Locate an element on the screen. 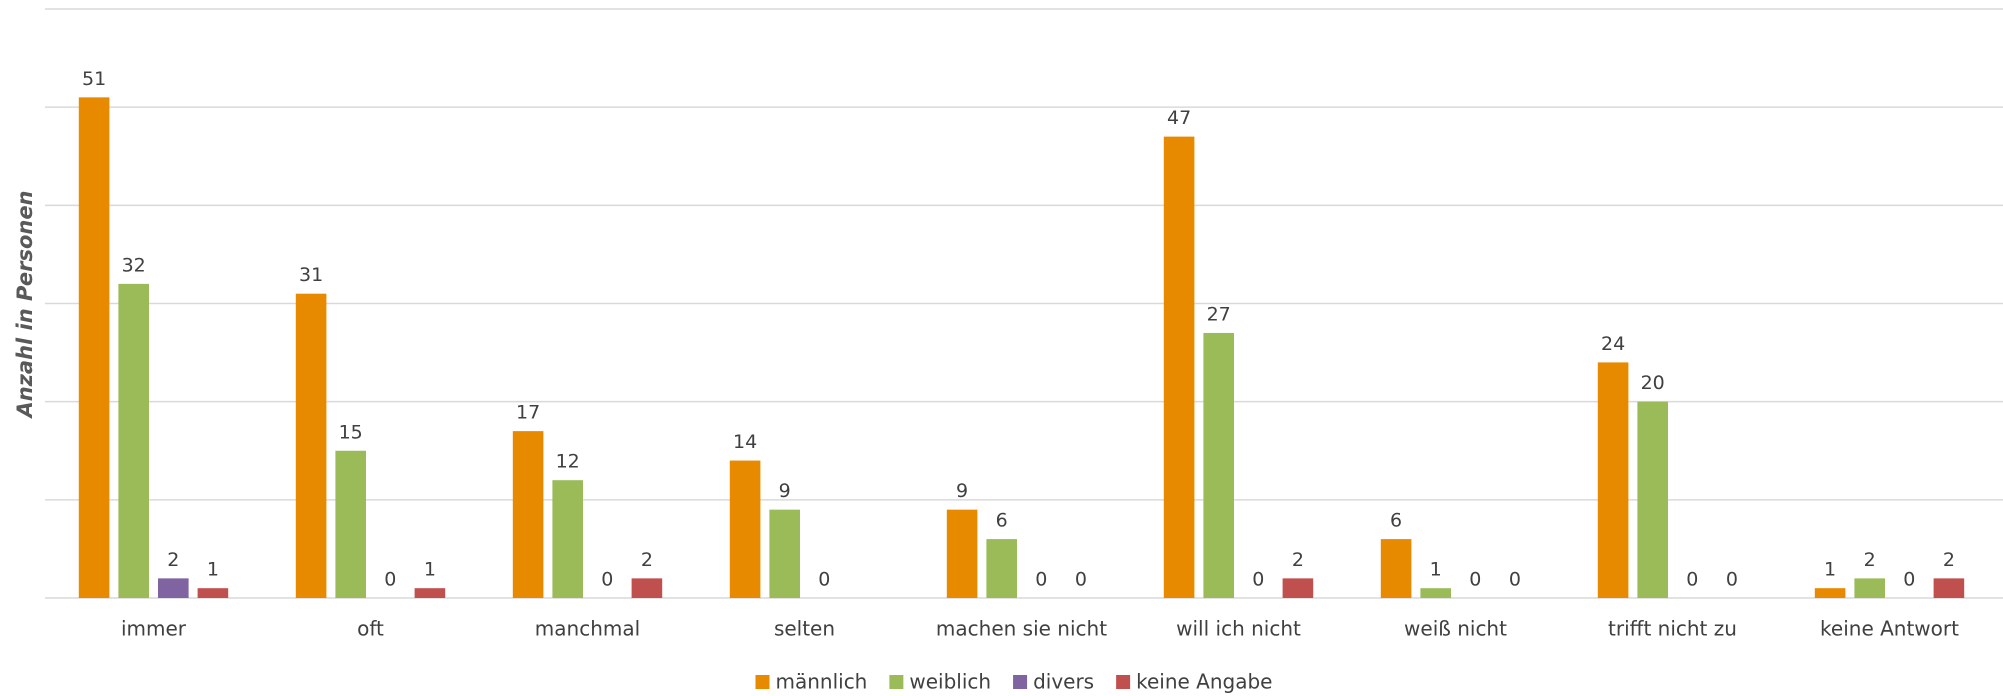 The width and height of the screenshot is (2003, 696). value-label: 27 is located at coordinates (1219, 314).